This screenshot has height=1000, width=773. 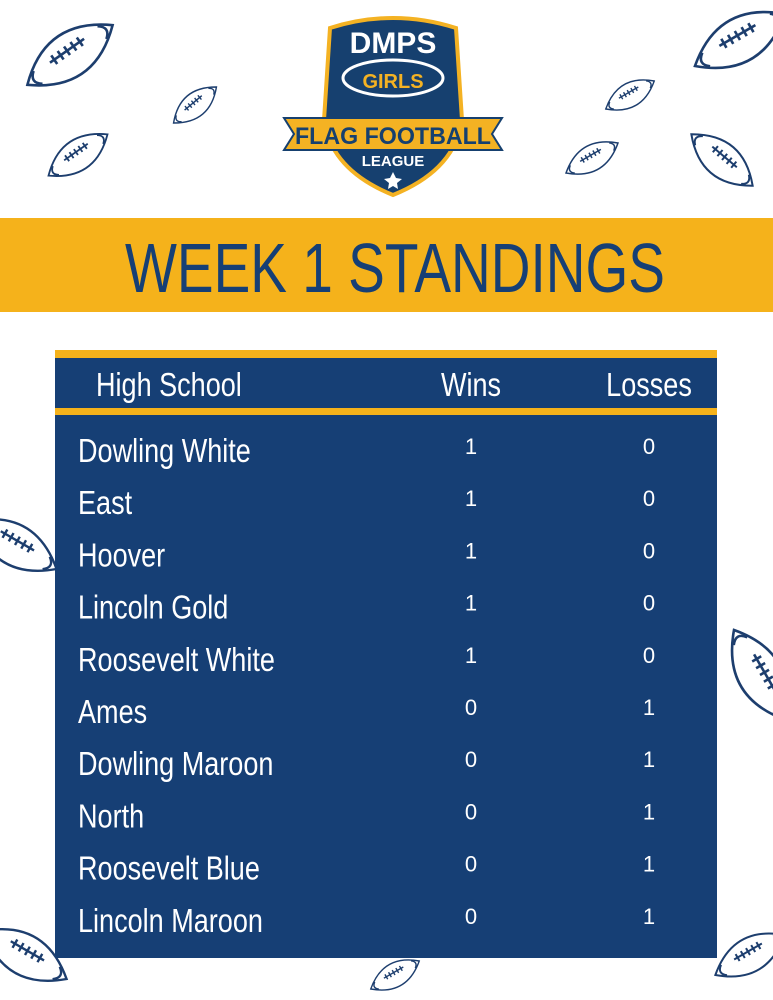 I want to click on school-name: Dowling White, so click(x=164, y=452).